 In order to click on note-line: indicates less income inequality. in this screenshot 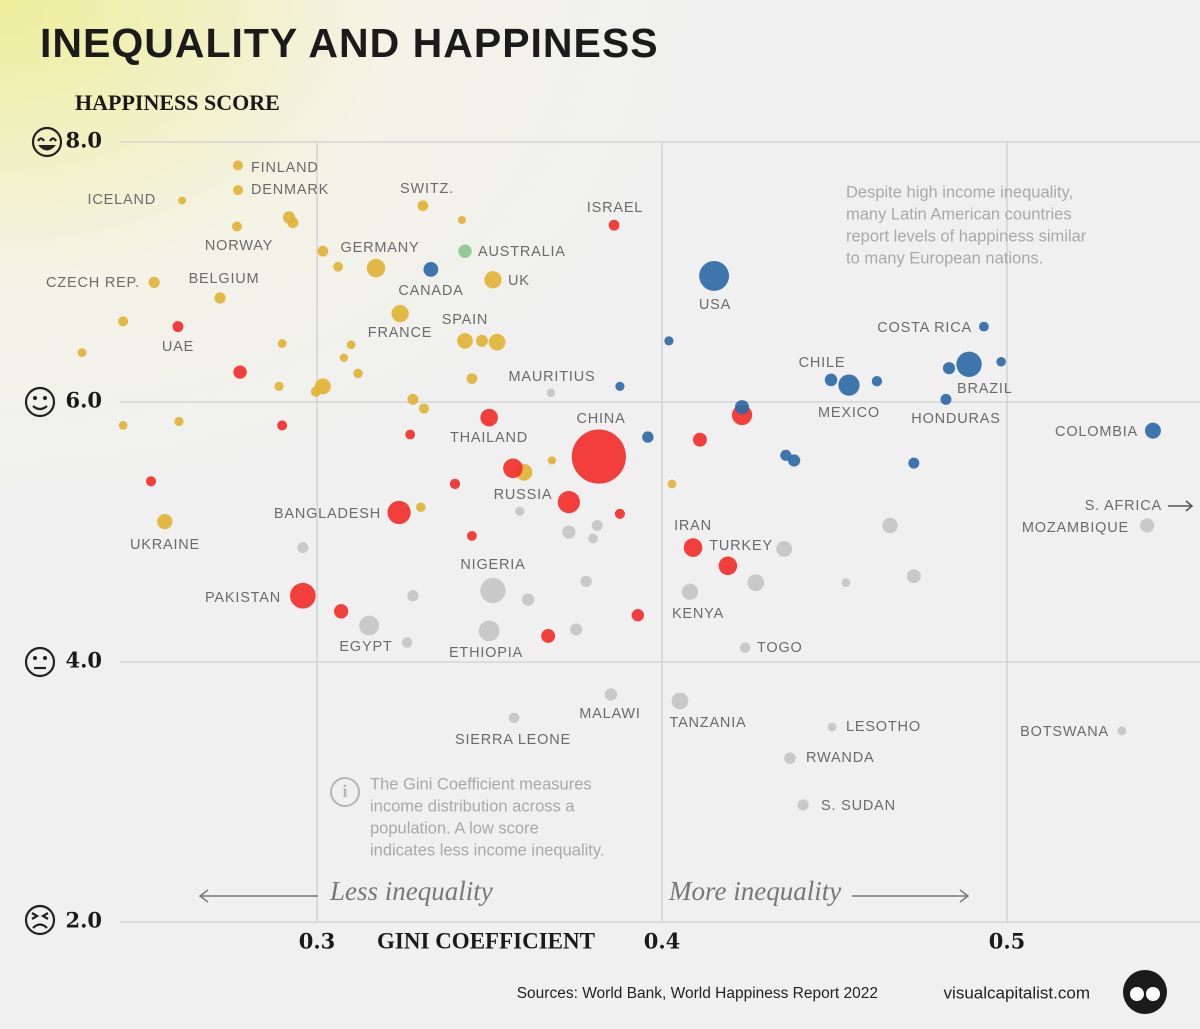, I will do `click(487, 850)`.